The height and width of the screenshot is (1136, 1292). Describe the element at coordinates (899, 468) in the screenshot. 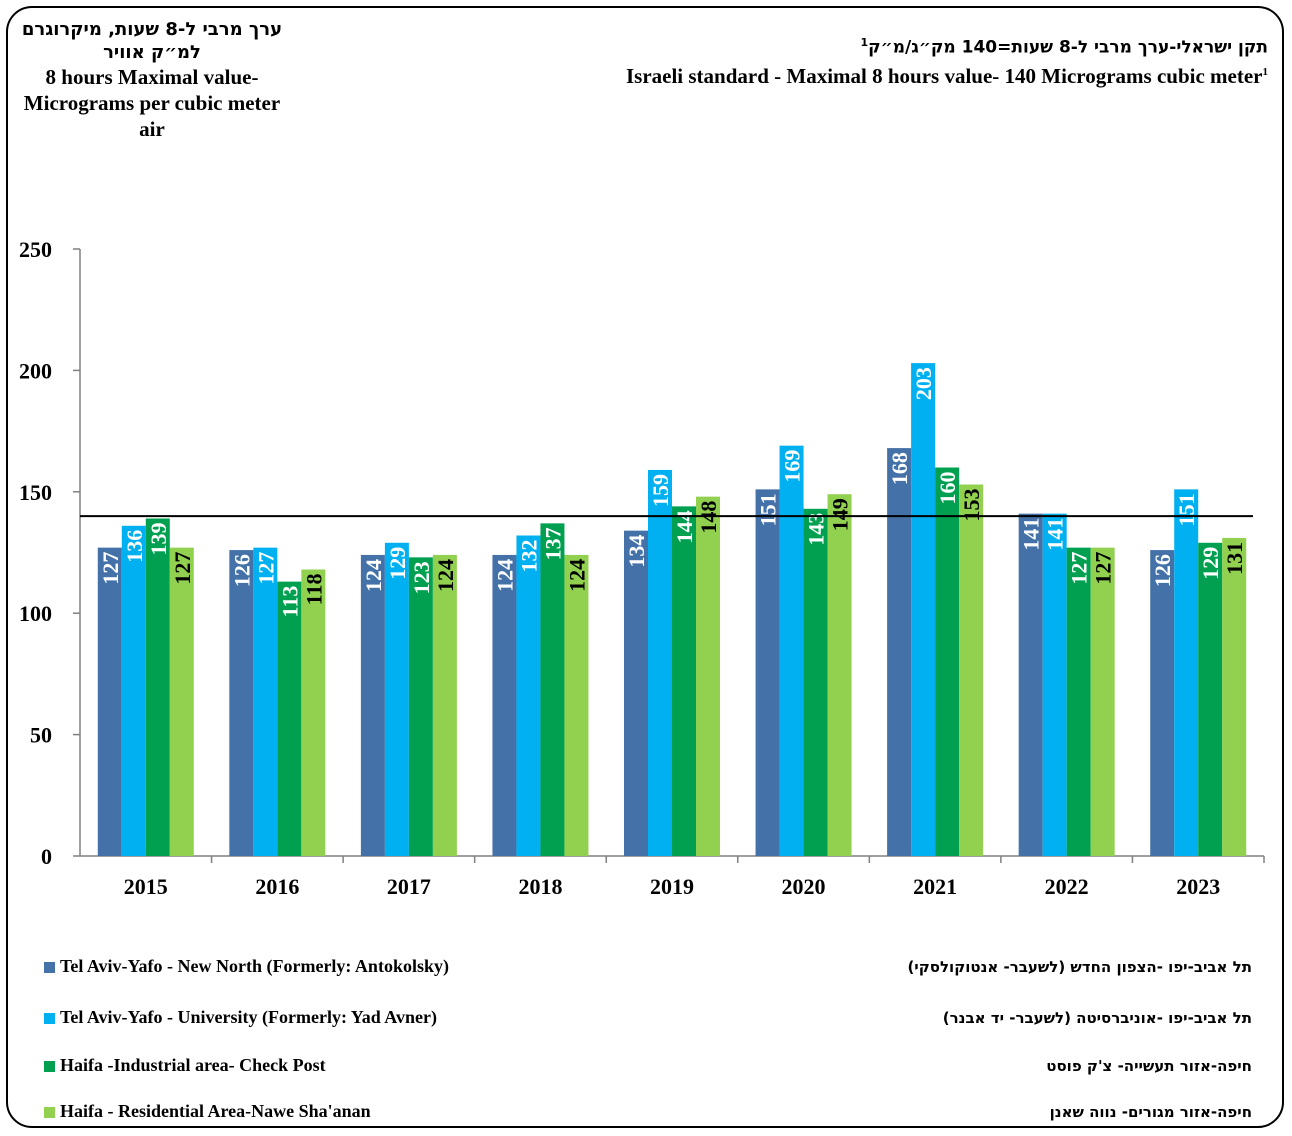

I see `data-label: 168` at that location.